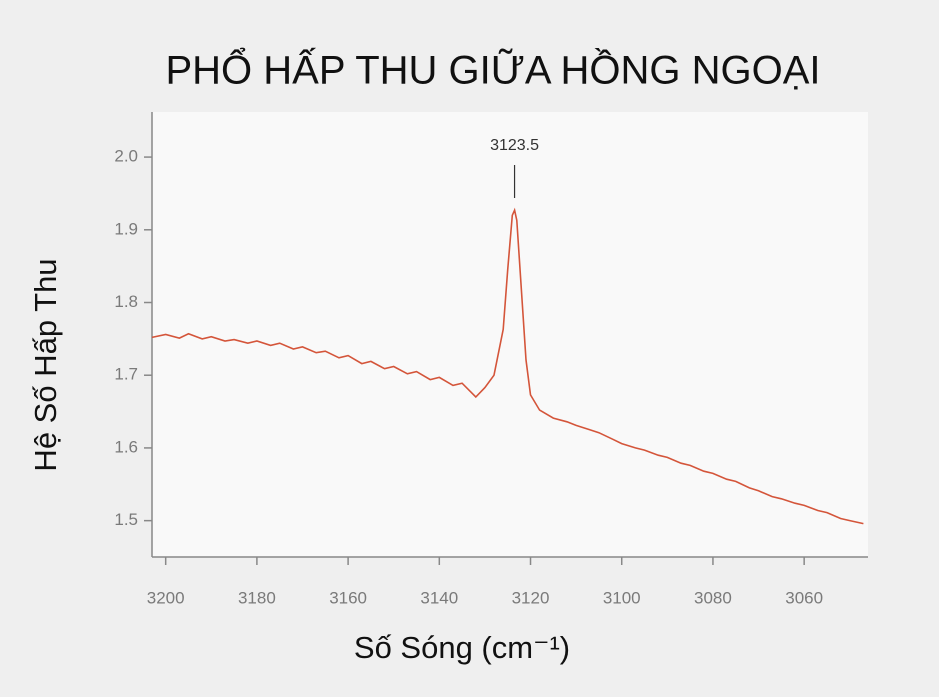 This screenshot has width=939, height=697. I want to click on y-tick-label: 1.6, so click(126, 446).